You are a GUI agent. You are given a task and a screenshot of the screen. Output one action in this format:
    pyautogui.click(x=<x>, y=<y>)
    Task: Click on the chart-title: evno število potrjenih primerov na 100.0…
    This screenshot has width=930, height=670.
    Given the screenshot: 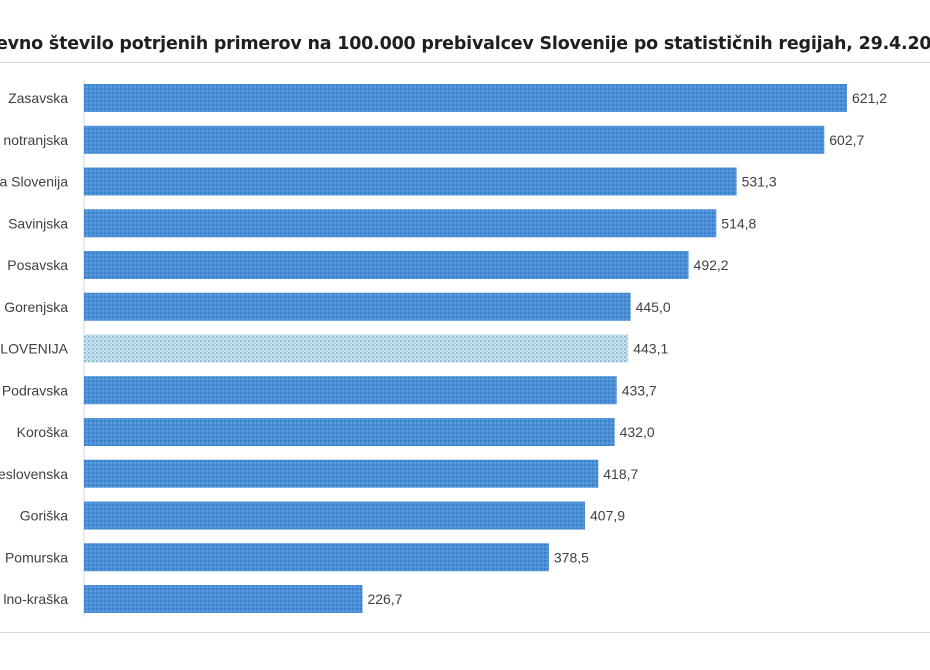 What is the action you would take?
    pyautogui.click(x=465, y=44)
    